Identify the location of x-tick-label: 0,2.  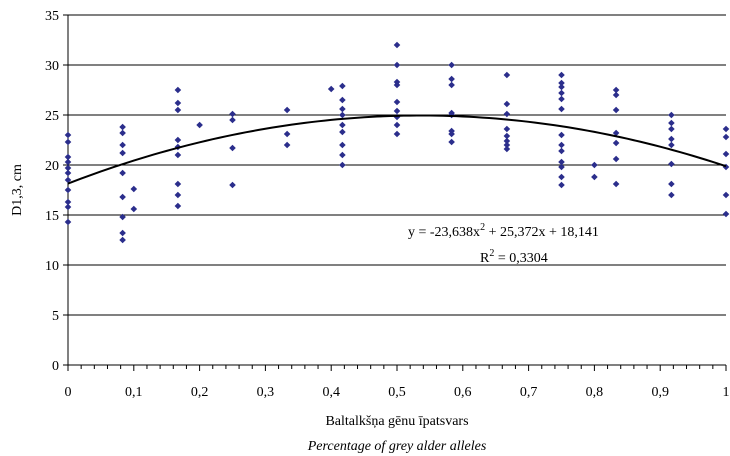
(200, 392).